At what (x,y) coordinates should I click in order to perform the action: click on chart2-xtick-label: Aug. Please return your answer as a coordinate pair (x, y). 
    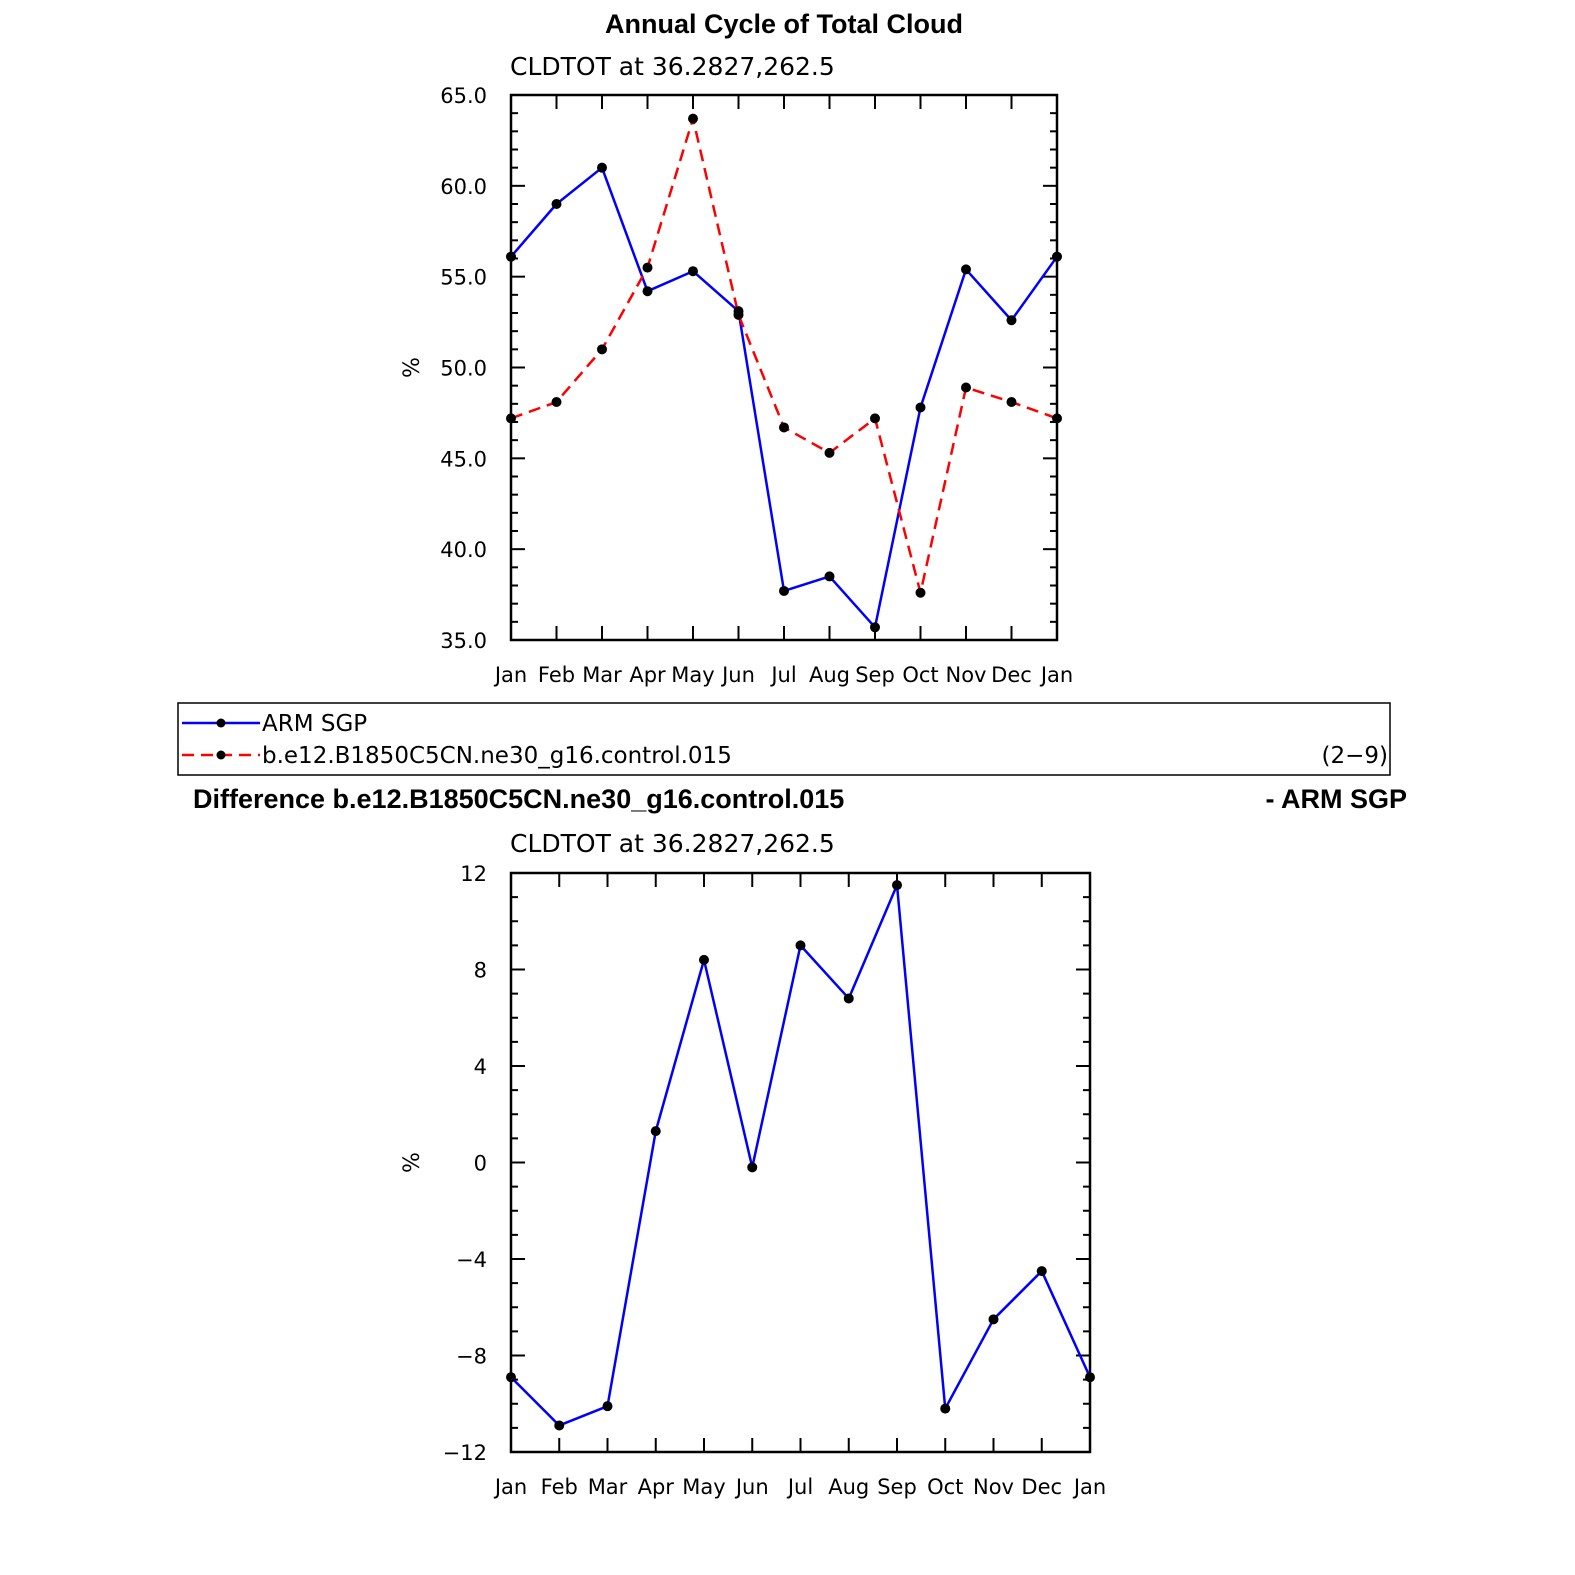
    Looking at the image, I should click on (848, 1487).